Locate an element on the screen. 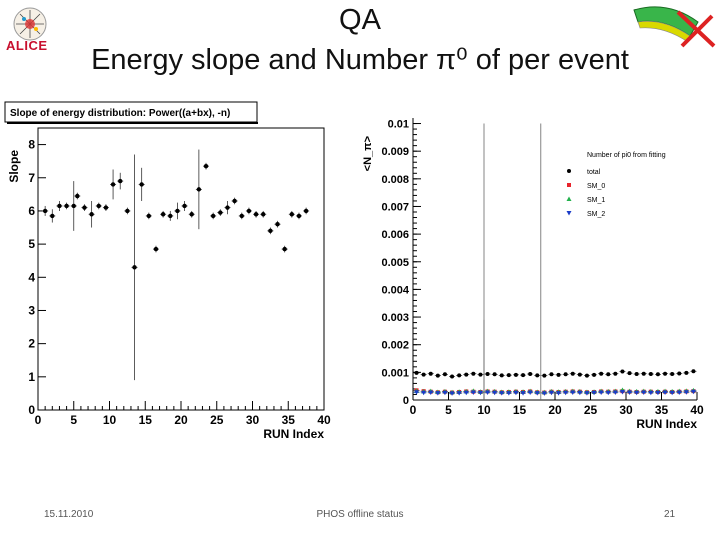  y-tick-label: 4 is located at coordinates (31, 277).